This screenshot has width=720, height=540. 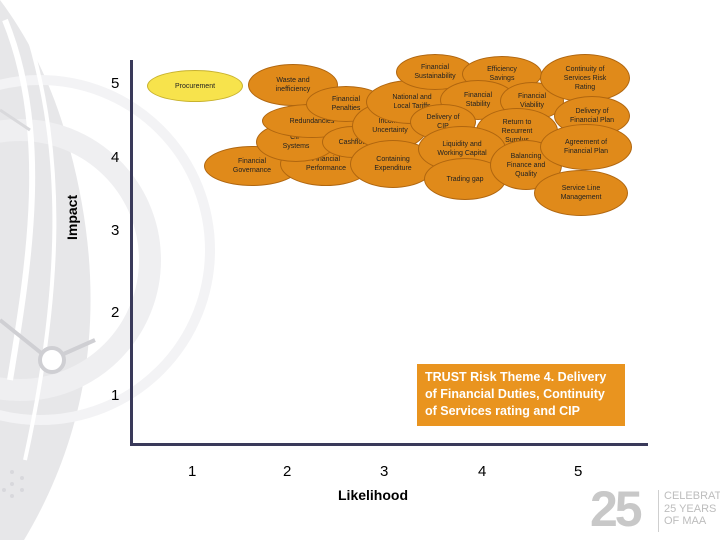 I want to click on risk-label: Efficiency Savings, so click(x=502, y=74).